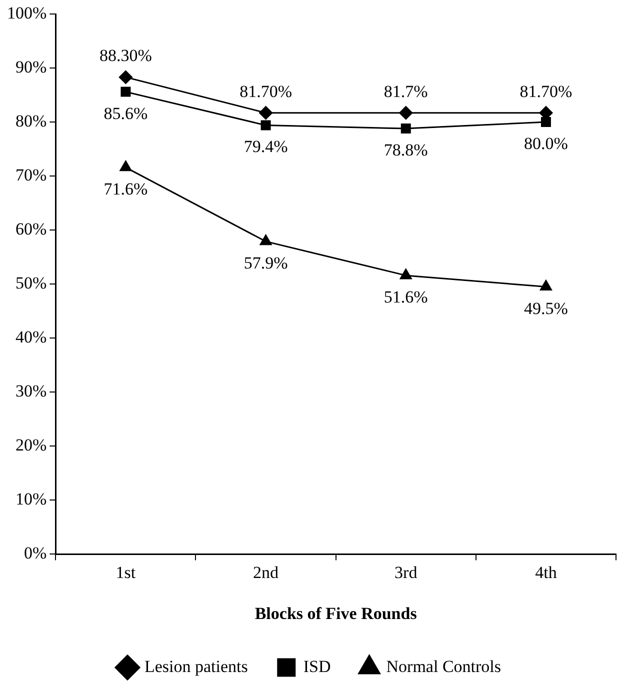  I want to click on y-tick-label: 50%, so click(31, 283).